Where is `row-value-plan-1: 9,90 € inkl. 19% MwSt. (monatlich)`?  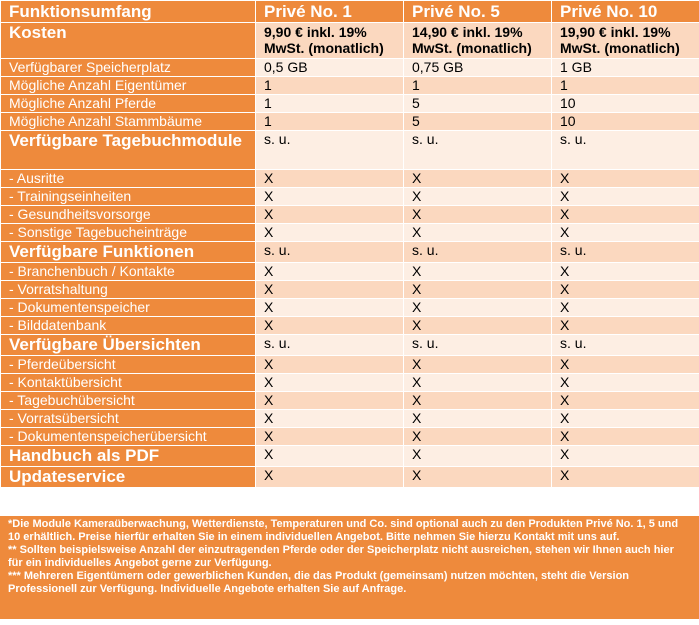 row-value-plan-1: 9,90 € inkl. 19% MwSt. (monatlich) is located at coordinates (329, 40).